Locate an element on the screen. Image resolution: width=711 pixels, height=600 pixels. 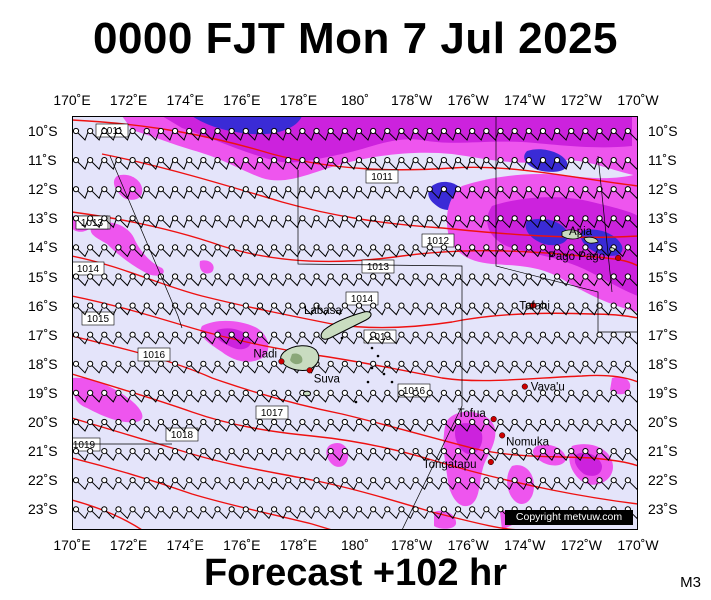
model-code: M3 is located at coordinates (690, 582).